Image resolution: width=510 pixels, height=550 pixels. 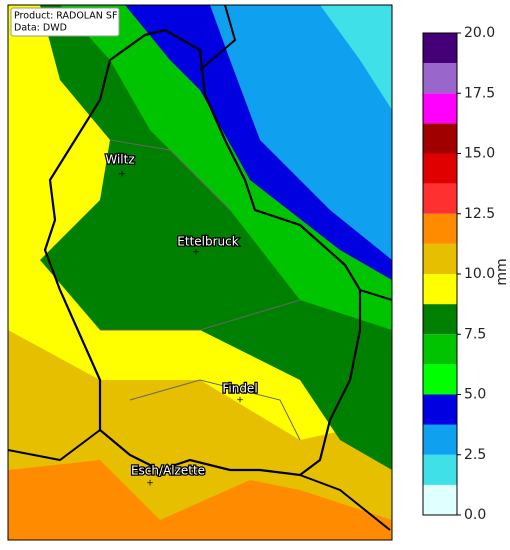 What do you see at coordinates (168, 471) in the screenshot?
I see `place-label: Esch/Alzette` at bounding box center [168, 471].